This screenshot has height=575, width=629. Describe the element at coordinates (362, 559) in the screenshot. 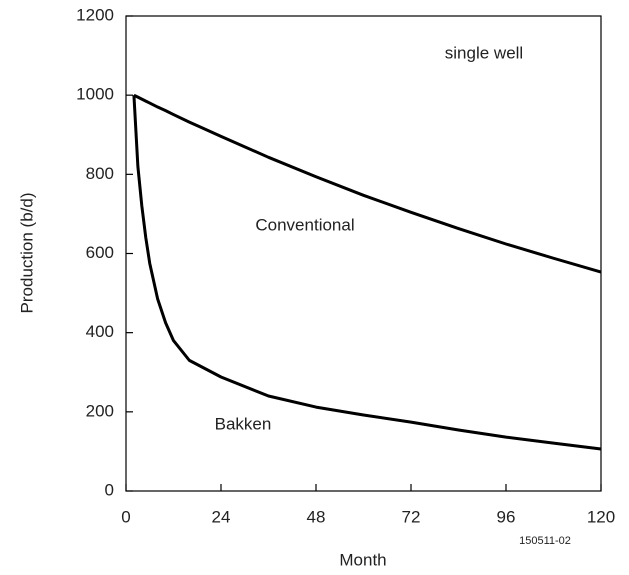

I see `x-axis-label: Month` at that location.